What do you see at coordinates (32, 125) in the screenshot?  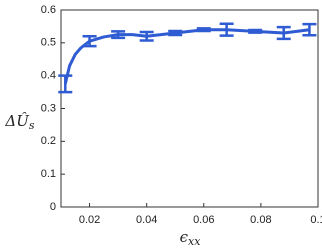 I see `y-label-sub: s` at bounding box center [32, 125].